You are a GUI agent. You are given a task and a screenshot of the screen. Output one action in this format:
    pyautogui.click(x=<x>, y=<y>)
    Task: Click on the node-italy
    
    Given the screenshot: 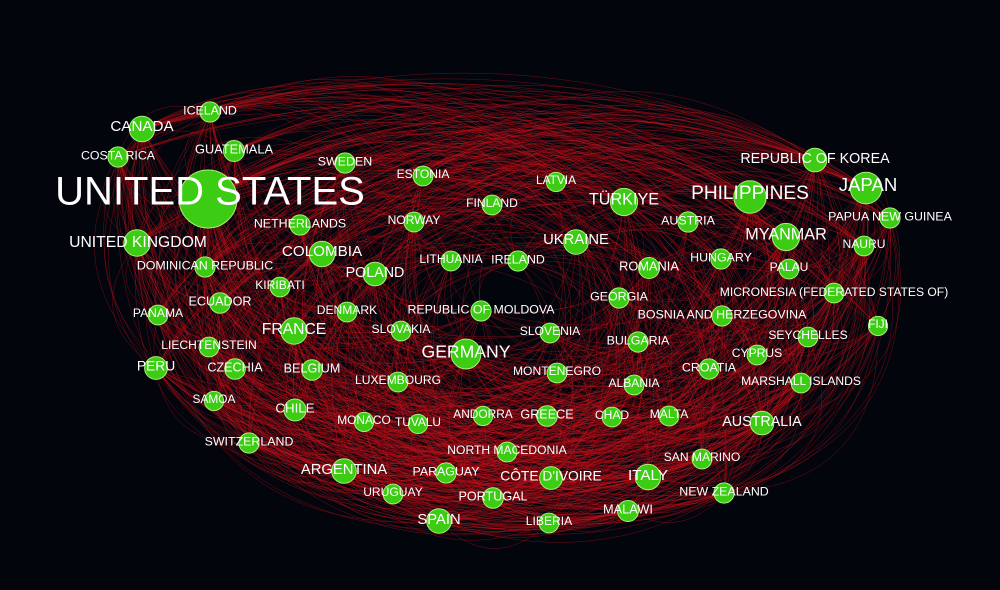 What is the action you would take?
    pyautogui.click(x=648, y=477)
    